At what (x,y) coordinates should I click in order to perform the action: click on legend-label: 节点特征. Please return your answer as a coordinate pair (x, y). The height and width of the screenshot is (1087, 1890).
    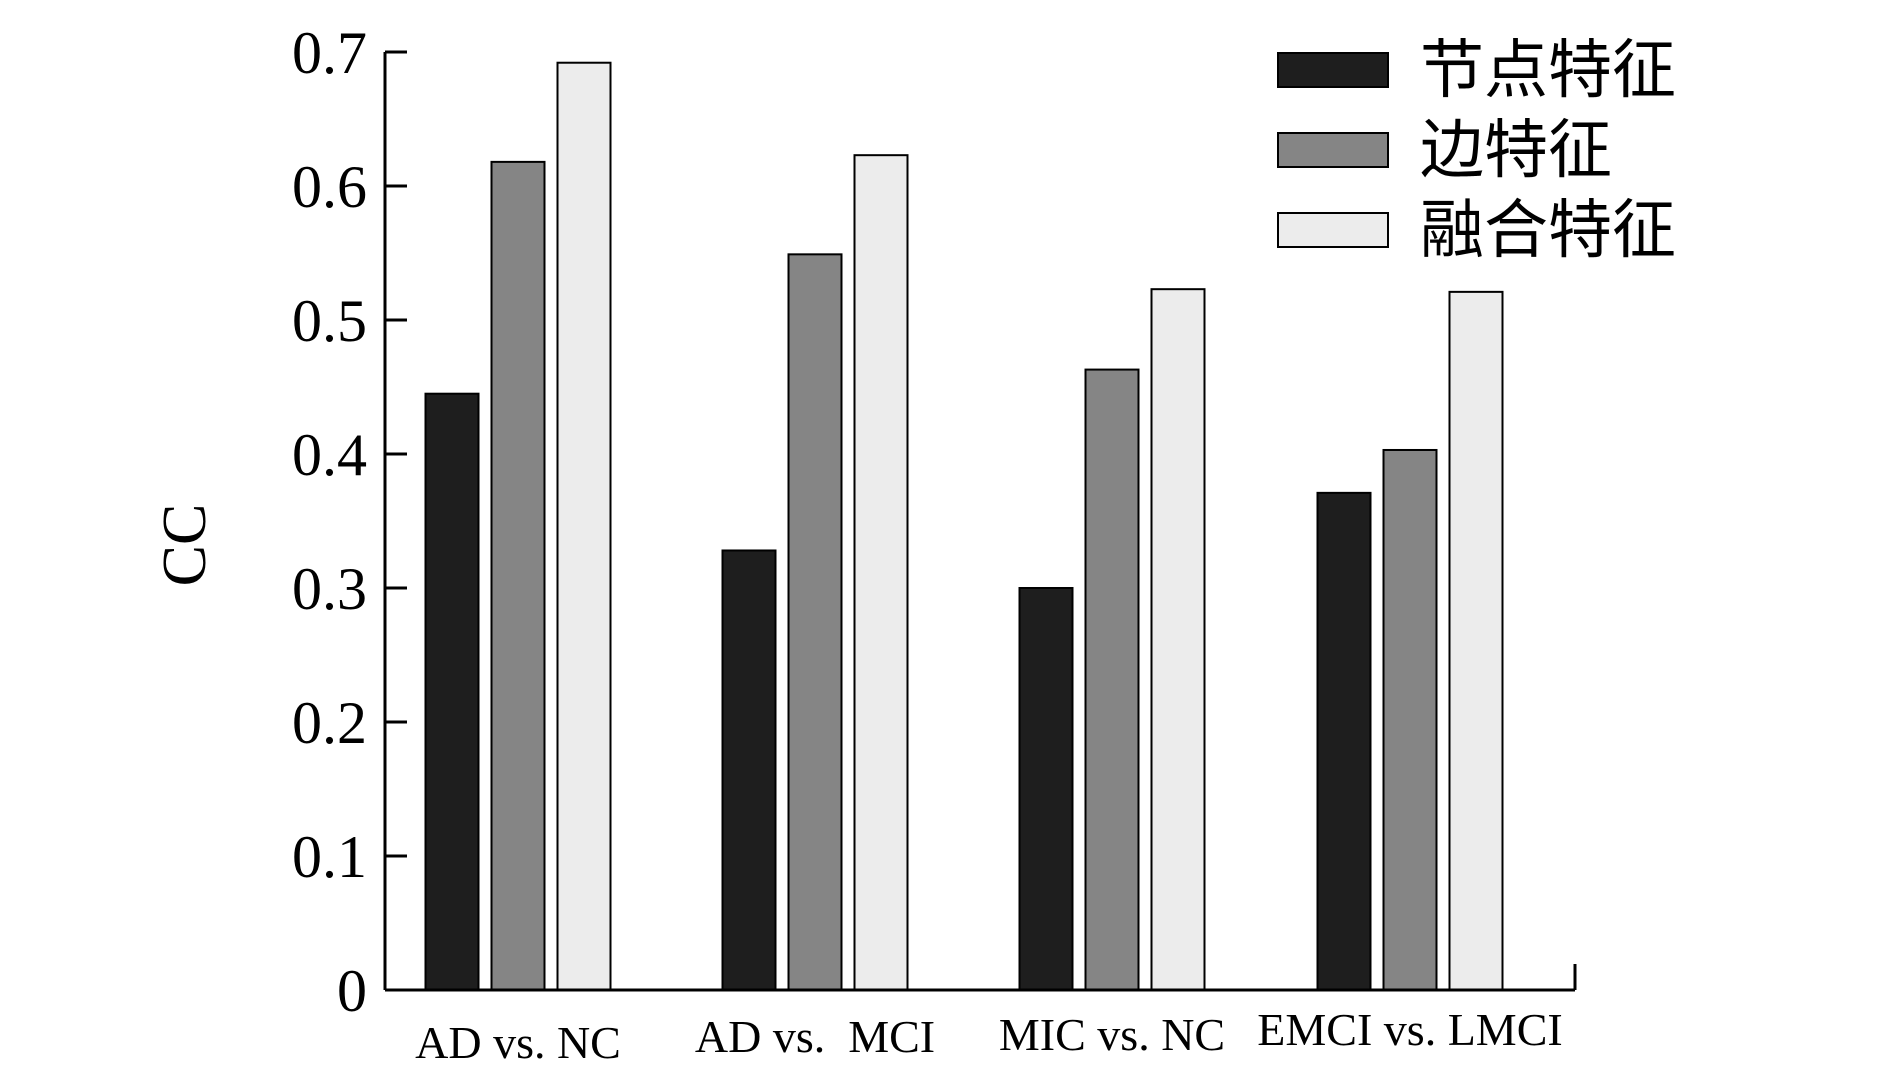
    Looking at the image, I should click on (1548, 71).